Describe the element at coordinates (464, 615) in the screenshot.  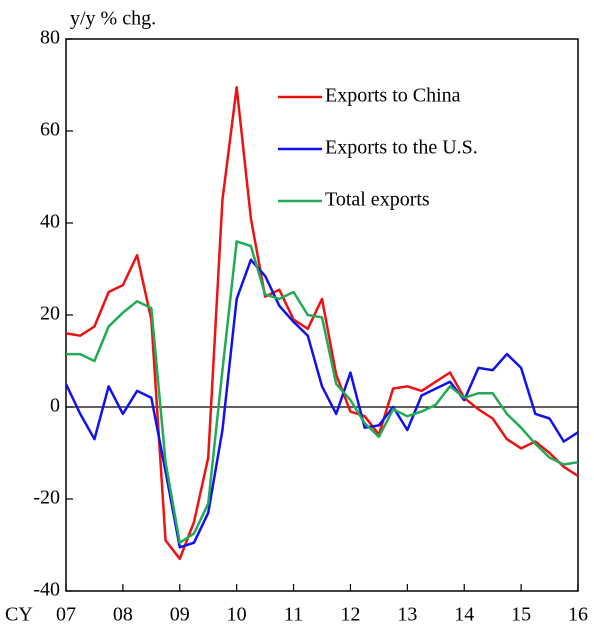
I see `x-tick-label: 14` at that location.